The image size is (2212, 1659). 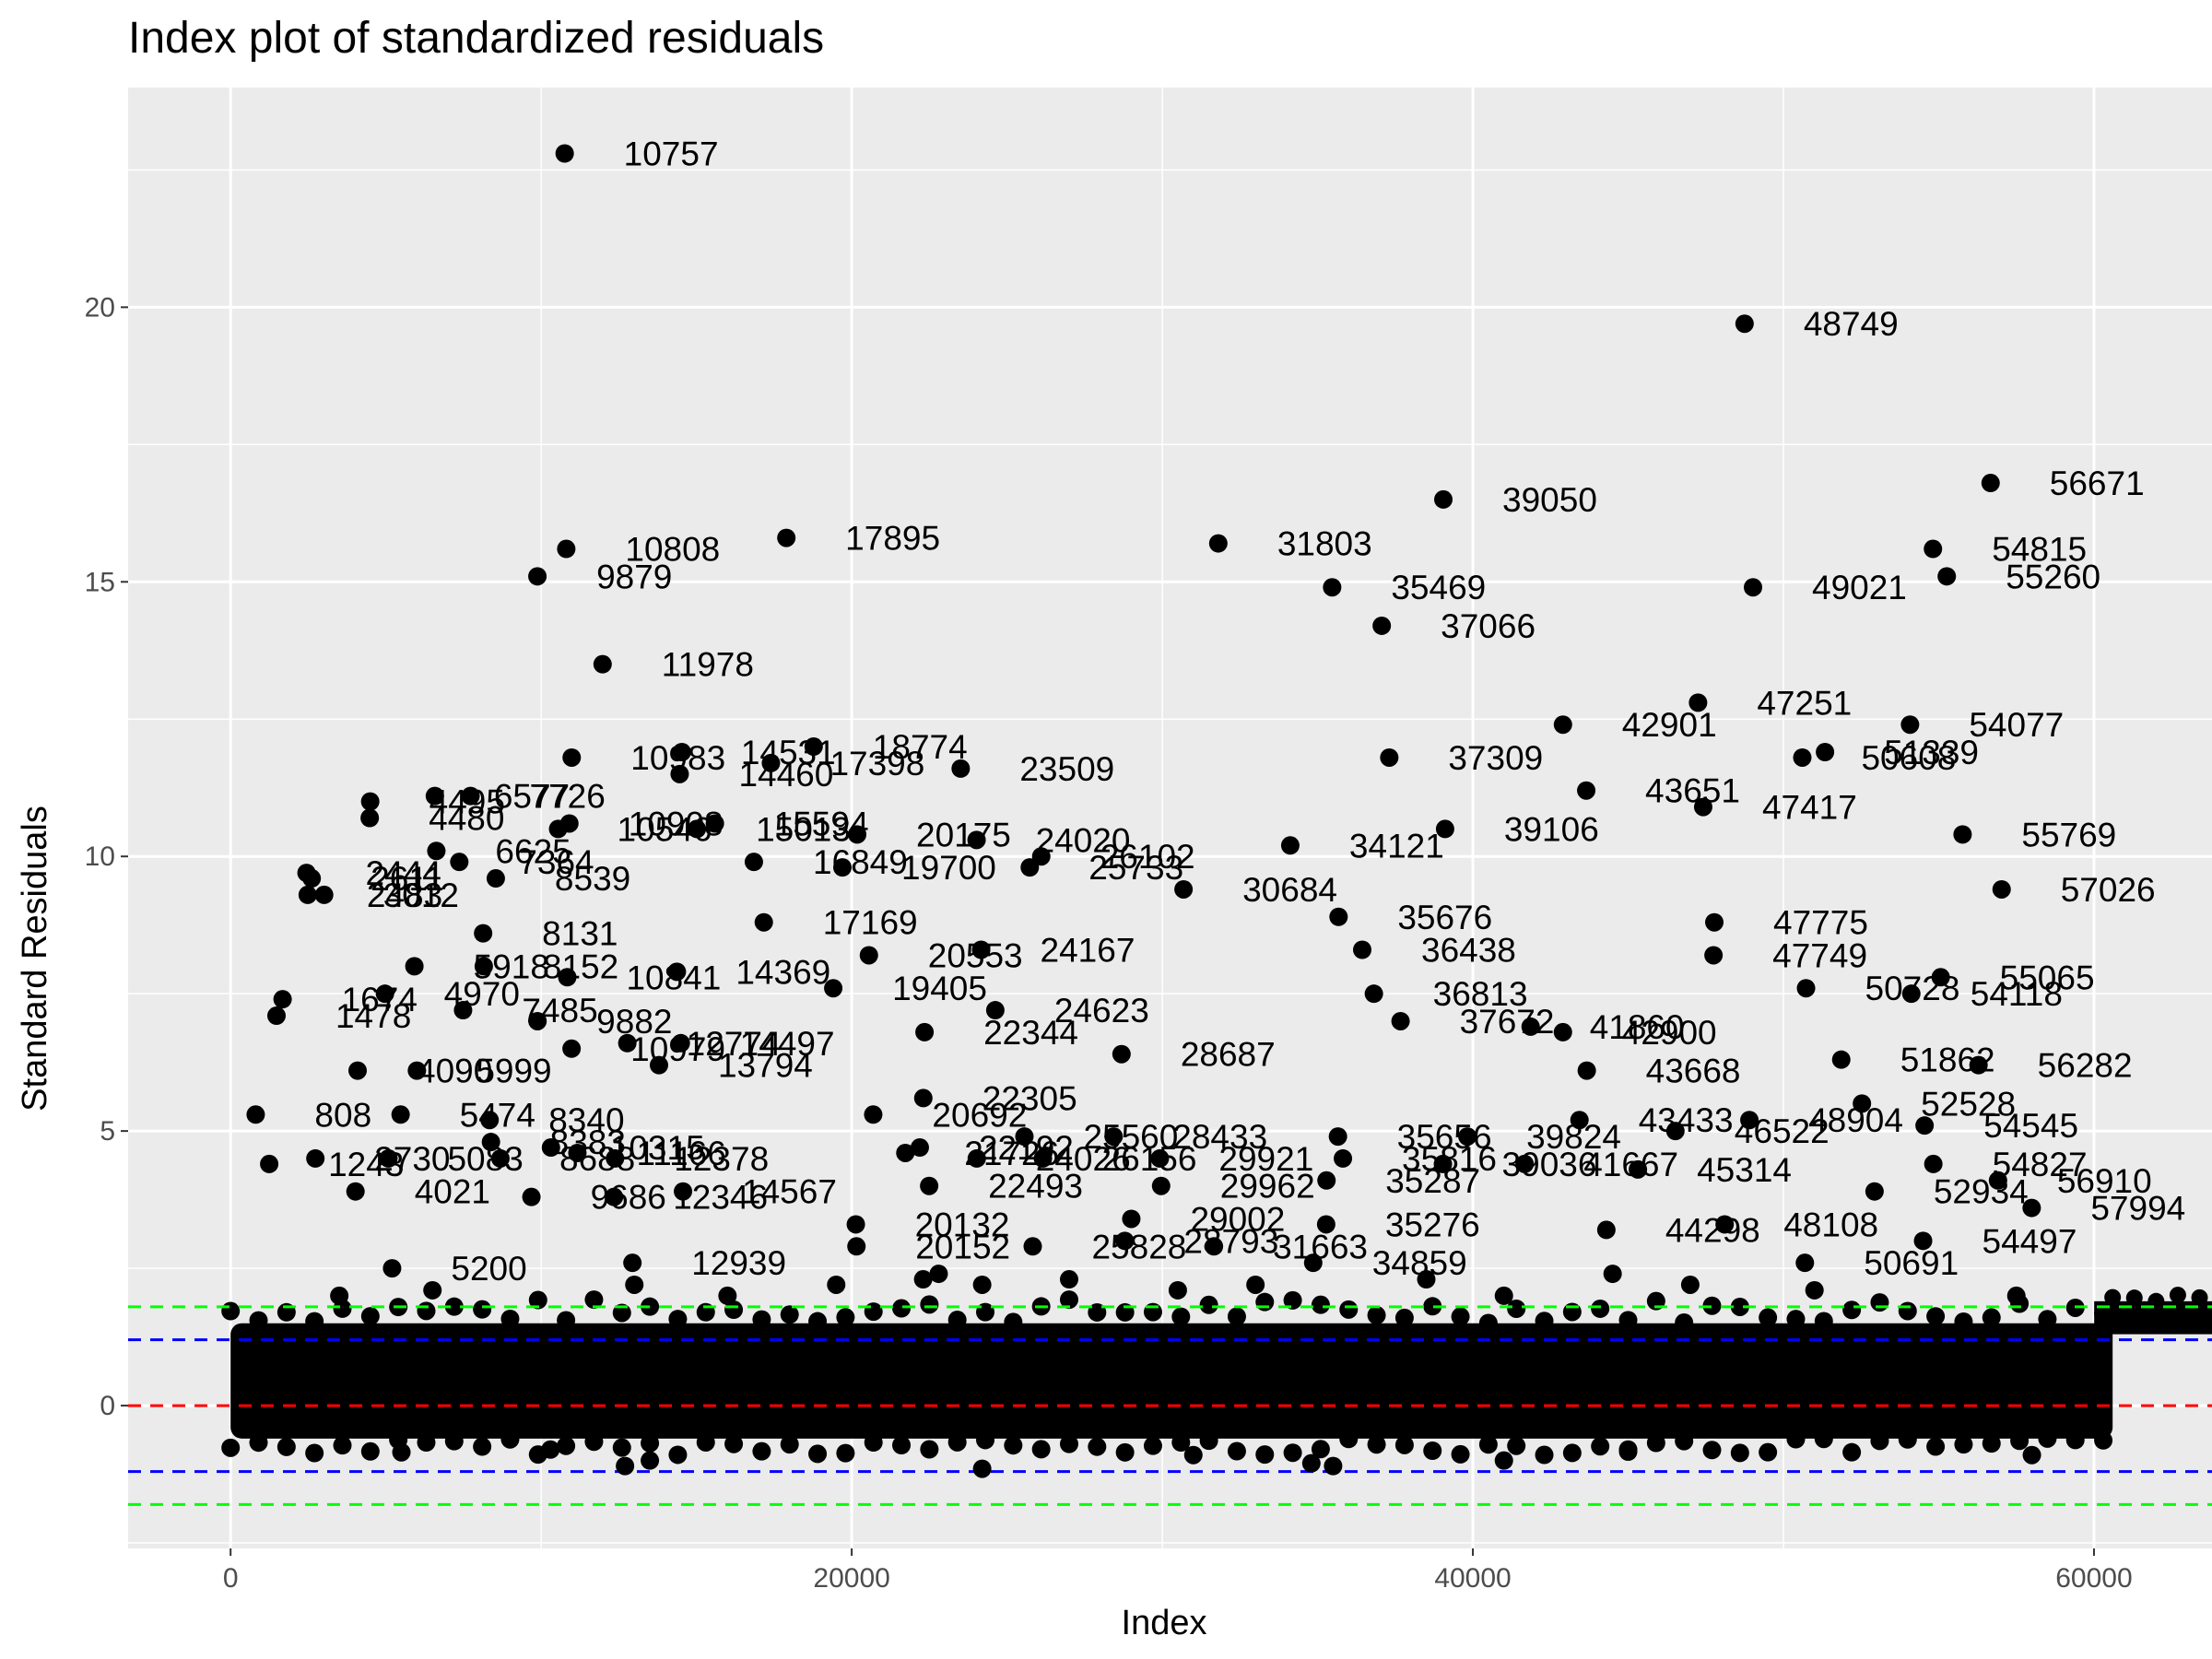 What do you see at coordinates (511, 966) in the screenshot?
I see `point-label: 5918` at bounding box center [511, 966].